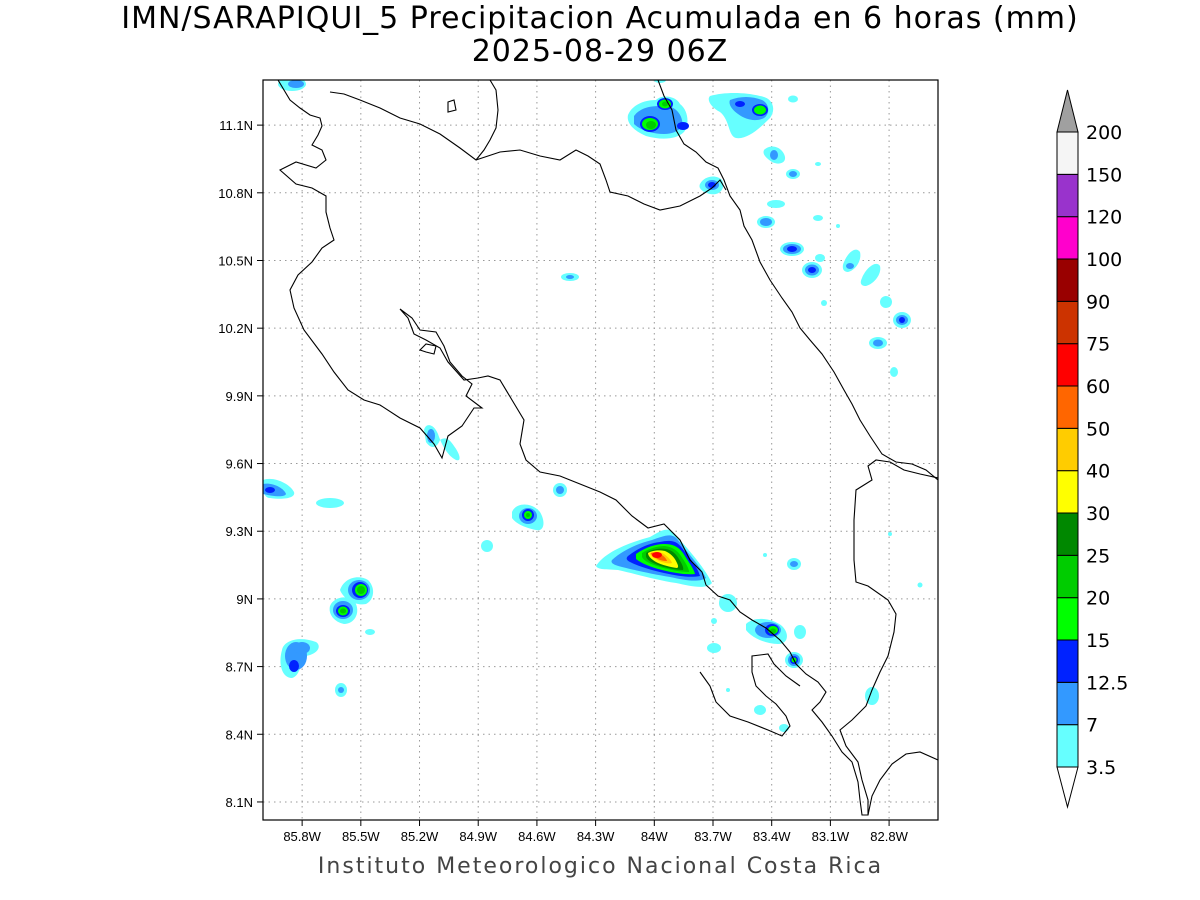 The height and width of the screenshot is (900, 1200). Describe the element at coordinates (537, 836) in the screenshot. I see `lon-tick-label: 84.6W` at that location.